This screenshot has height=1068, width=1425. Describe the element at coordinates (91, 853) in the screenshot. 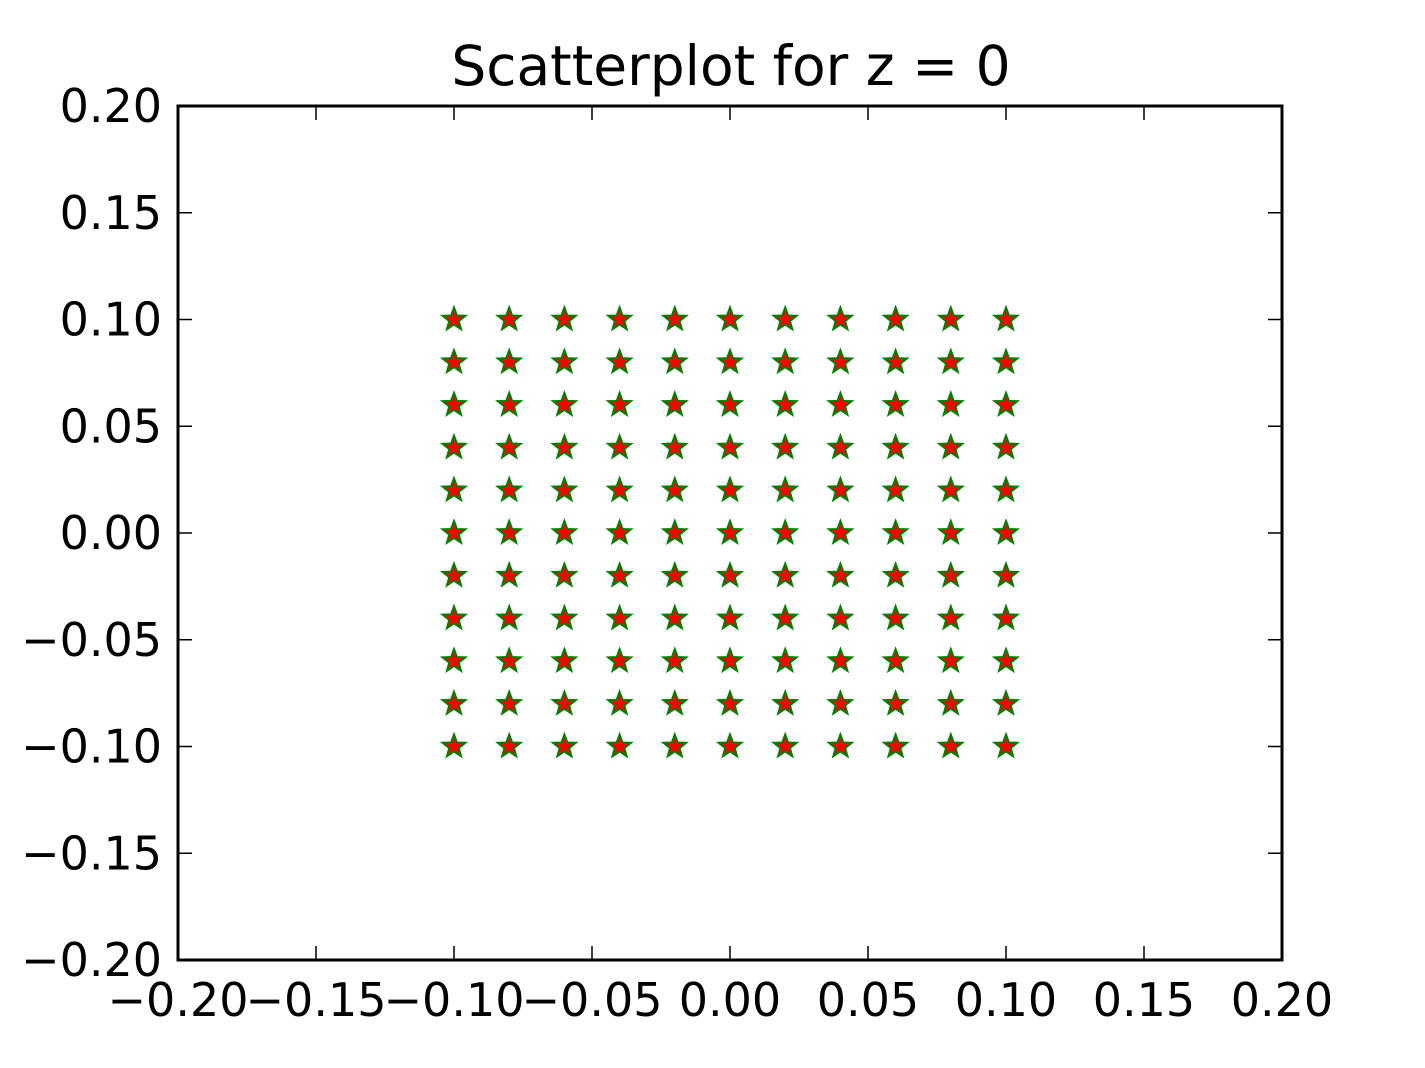

I see `y-tick-label: −0.15` at that location.